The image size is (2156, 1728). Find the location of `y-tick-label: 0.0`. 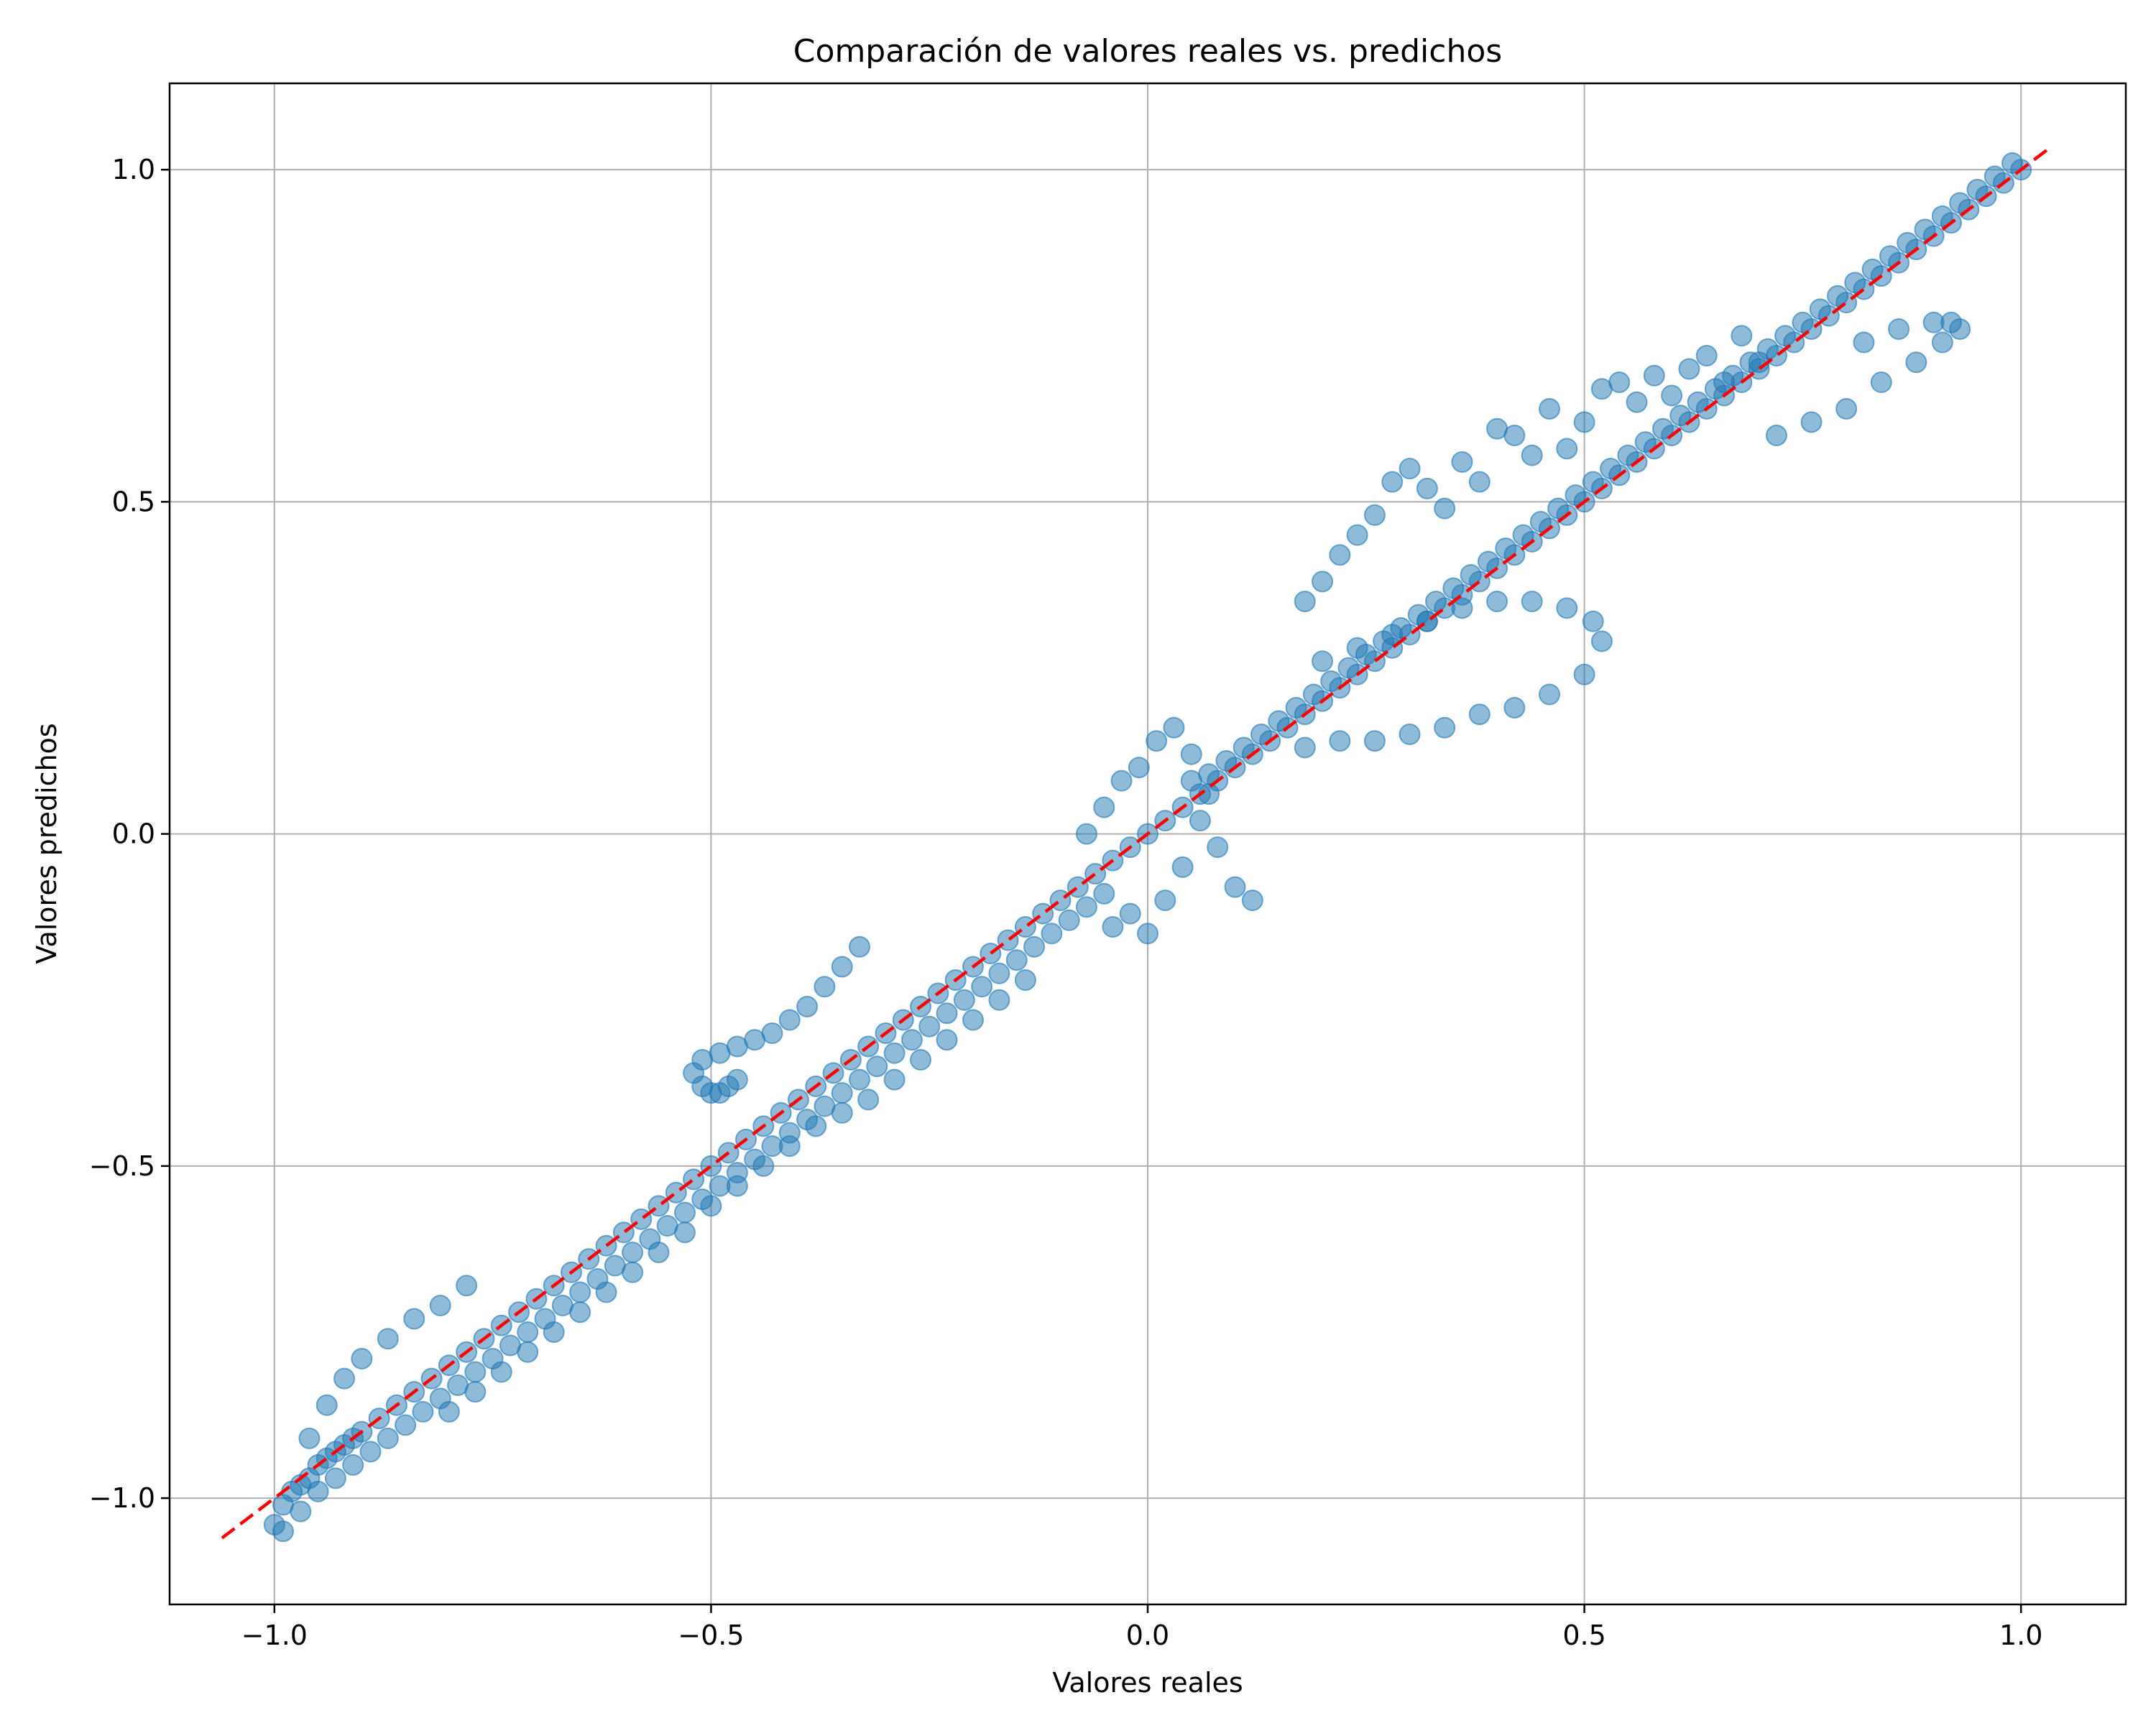

y-tick-label: 0.0 is located at coordinates (133, 834).